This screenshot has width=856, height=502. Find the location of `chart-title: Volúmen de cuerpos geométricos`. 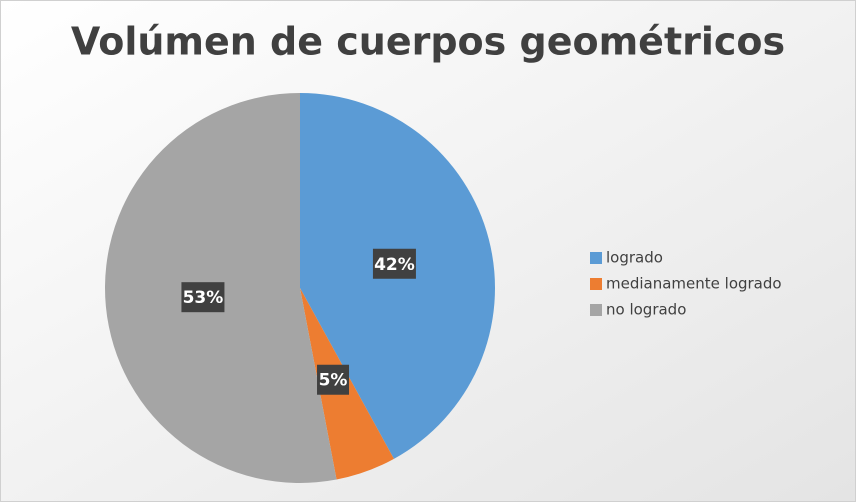

chart-title: Volúmen de cuerpos geométricos is located at coordinates (428, 42).